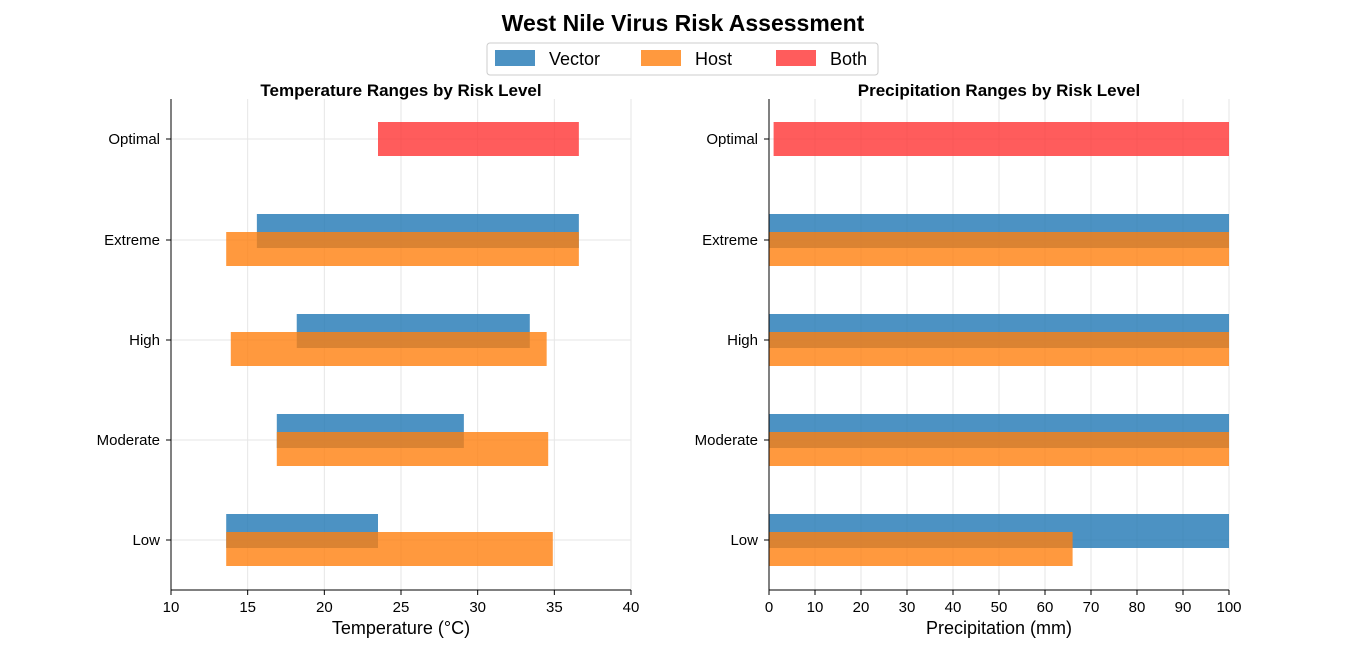 This screenshot has width=1366, height=663. What do you see at coordinates (730, 240) in the screenshot?
I see `precipitation-ytick-label-extreme: Extreme` at bounding box center [730, 240].